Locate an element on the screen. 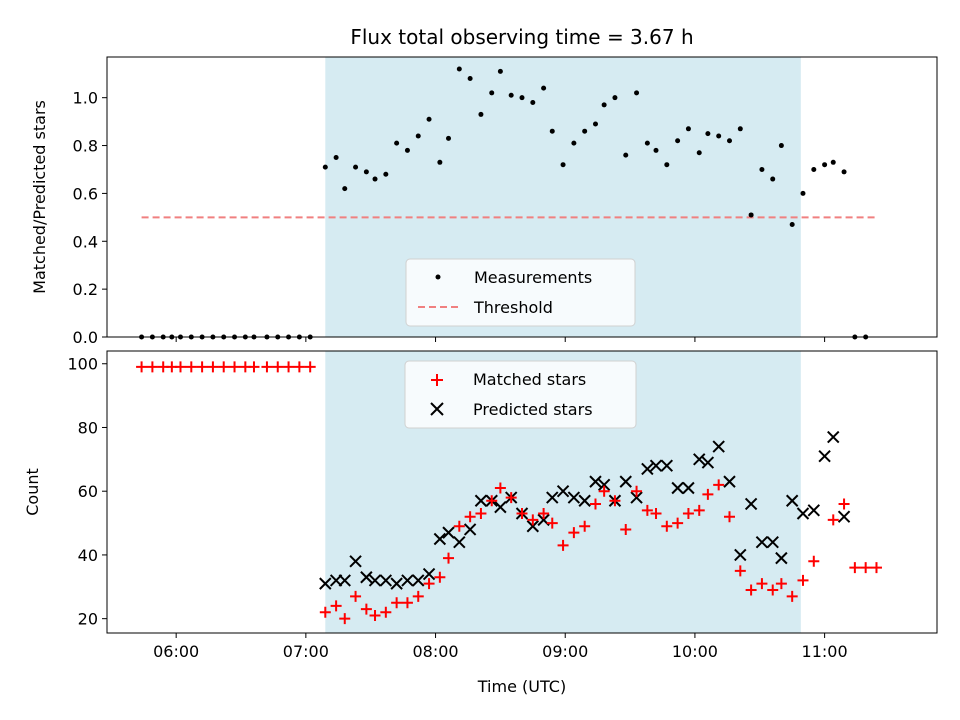 Image resolution: width=960 pixels, height=720 pixels. top-y-tick-label: 1.0 is located at coordinates (85, 98).